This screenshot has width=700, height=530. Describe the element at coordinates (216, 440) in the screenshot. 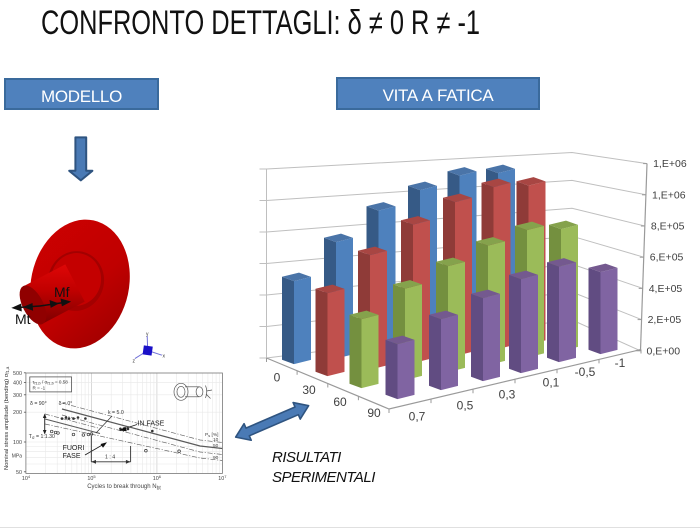

I see `svg-text: 10` at that location.